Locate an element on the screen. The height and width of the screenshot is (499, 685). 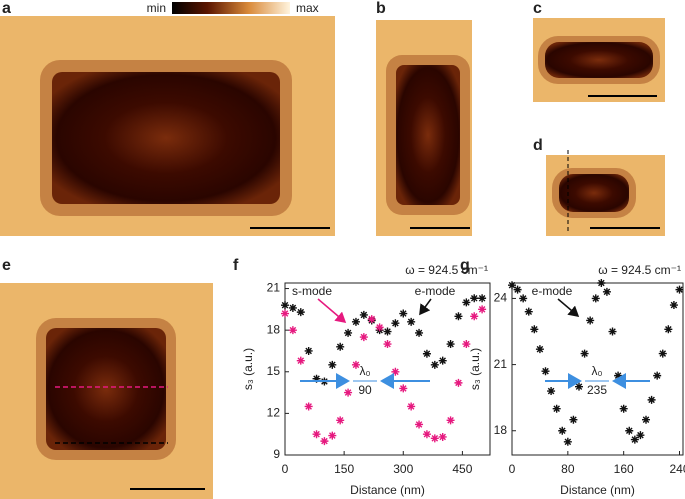
chart-title: ω = 924.5 cm⁻¹ is located at coordinates (446, 270).